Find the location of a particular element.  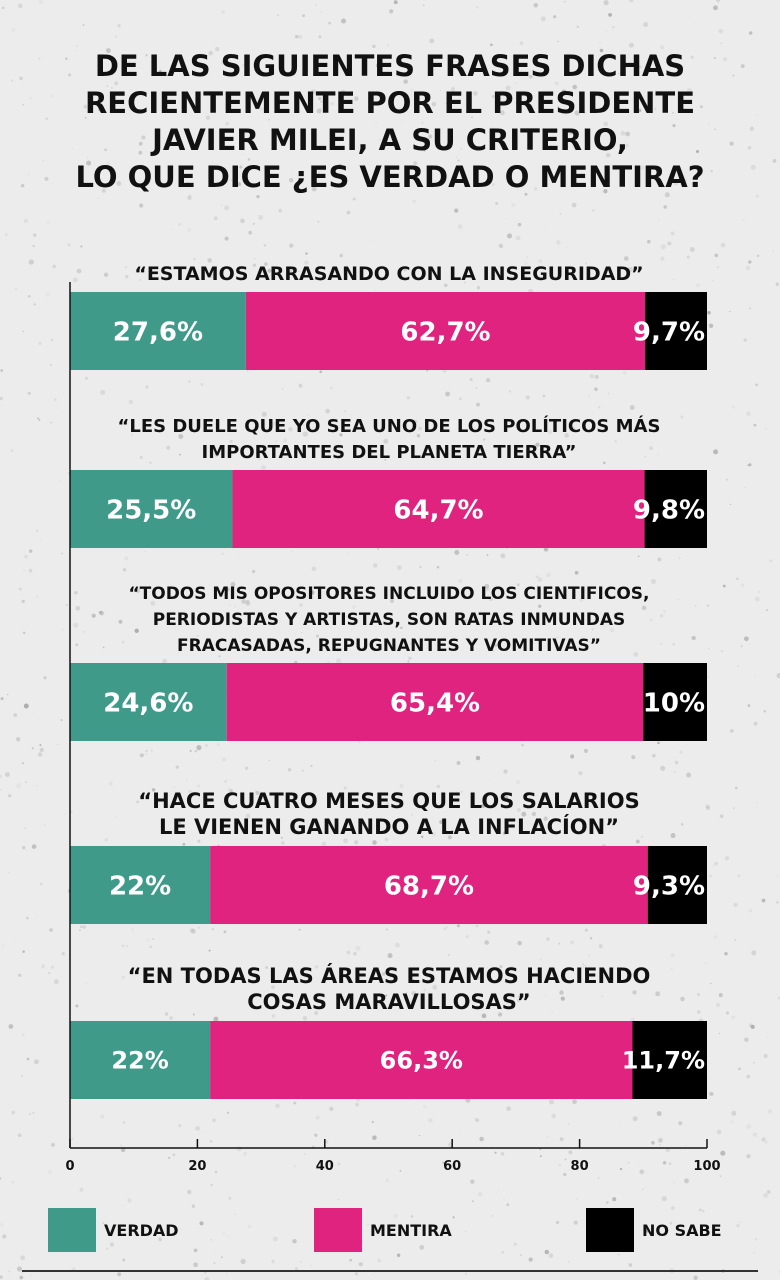

data-label: 24,6% is located at coordinates (148, 703).